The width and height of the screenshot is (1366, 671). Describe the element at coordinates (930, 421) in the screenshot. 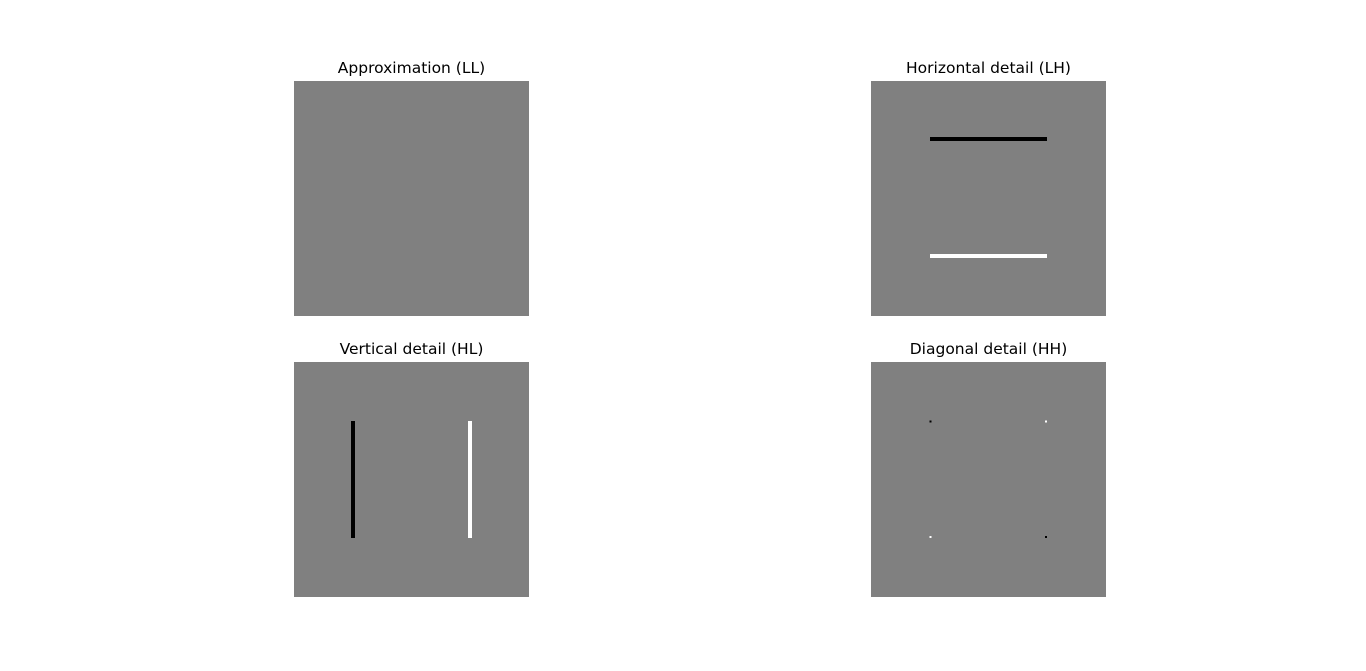

I see `corner-dot-top-left` at that location.